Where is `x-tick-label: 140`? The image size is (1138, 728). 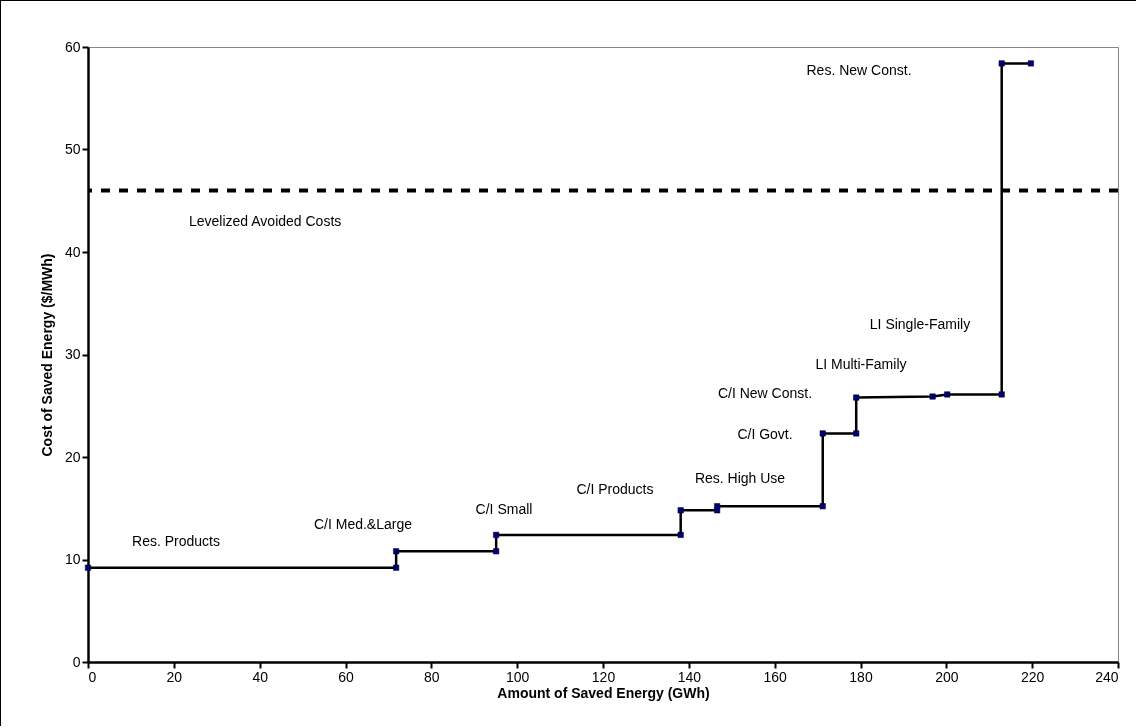
x-tick-label: 140 is located at coordinates (689, 676).